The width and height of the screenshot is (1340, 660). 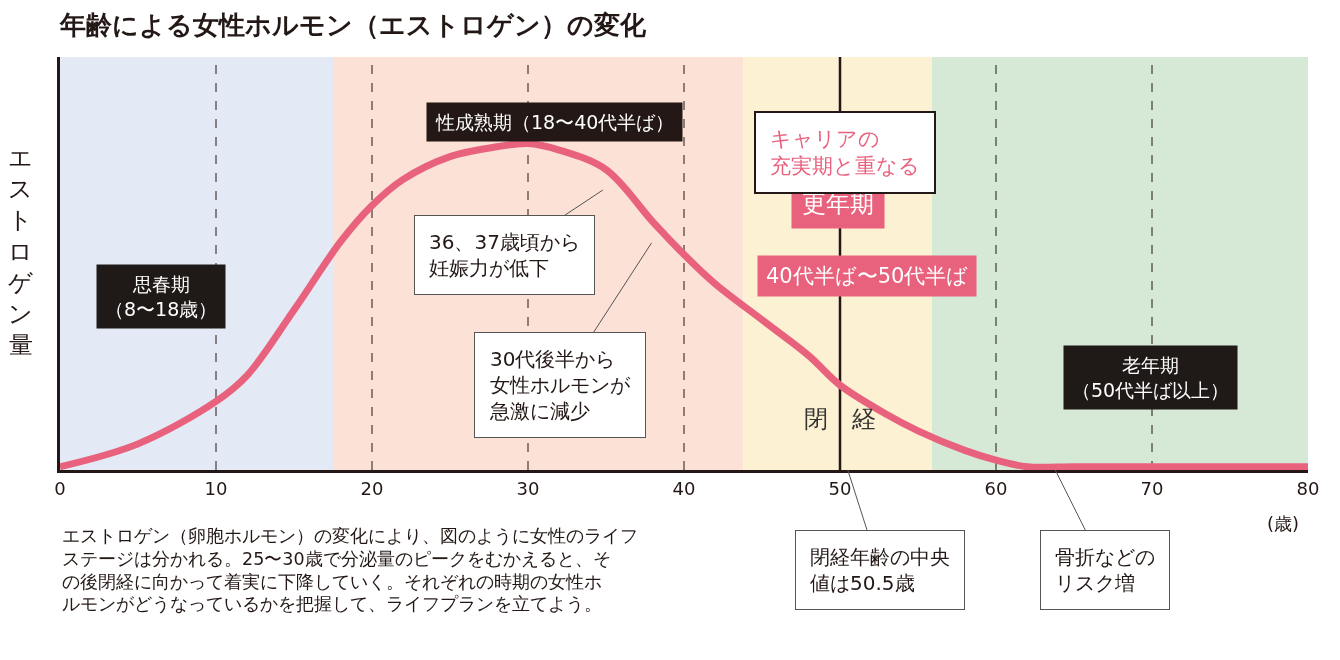 I want to click on annotation: 30代後半から女性ホルモンが急激に減少, so click(x=560, y=385).